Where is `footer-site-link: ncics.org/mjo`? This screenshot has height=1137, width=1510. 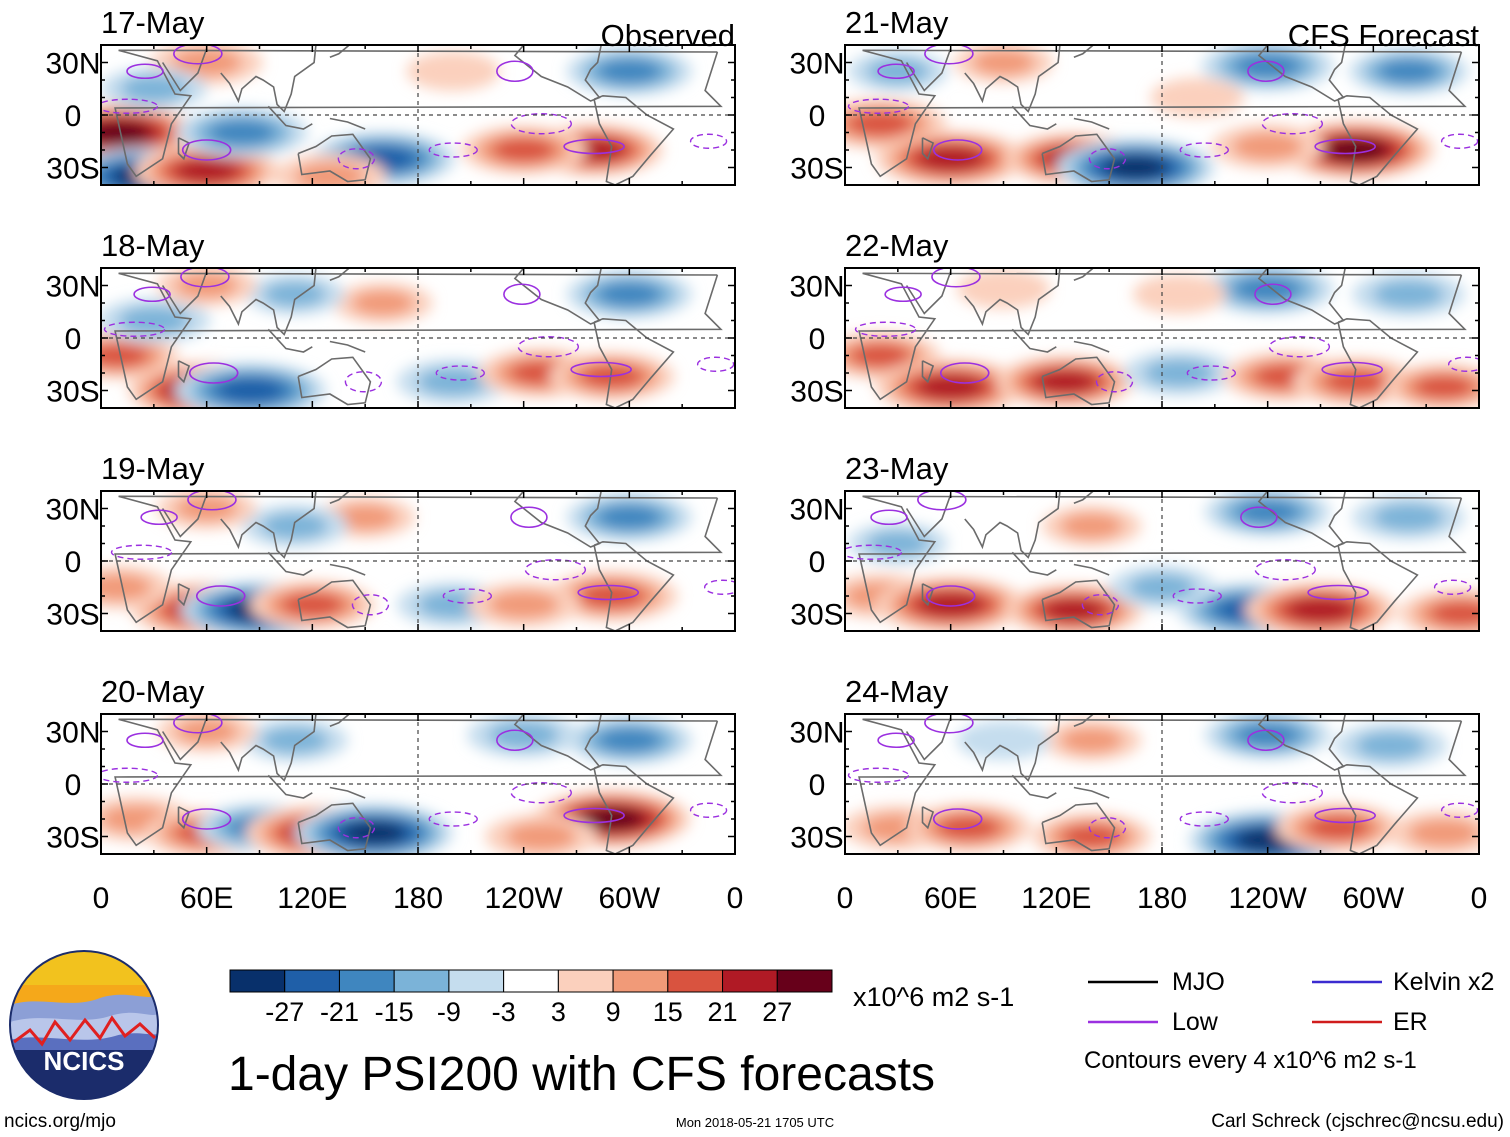 footer-site-link: ncics.org/mjo is located at coordinates (60, 1121).